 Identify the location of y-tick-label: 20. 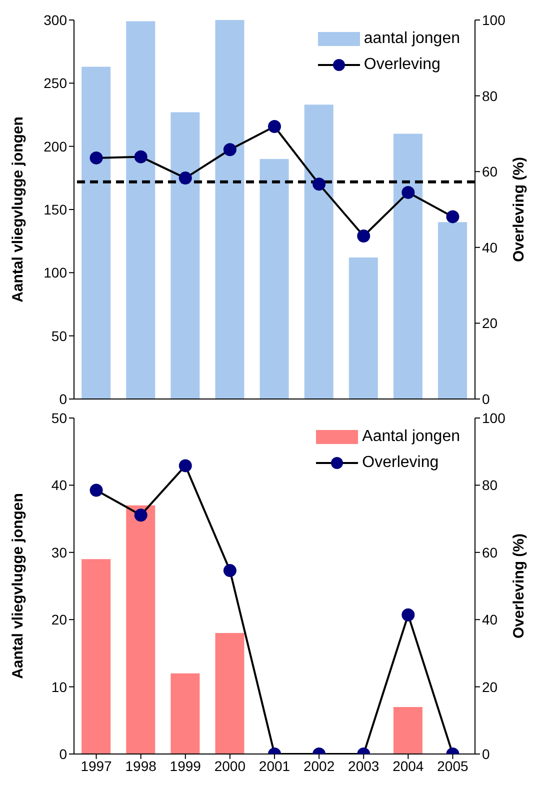
(59, 620).